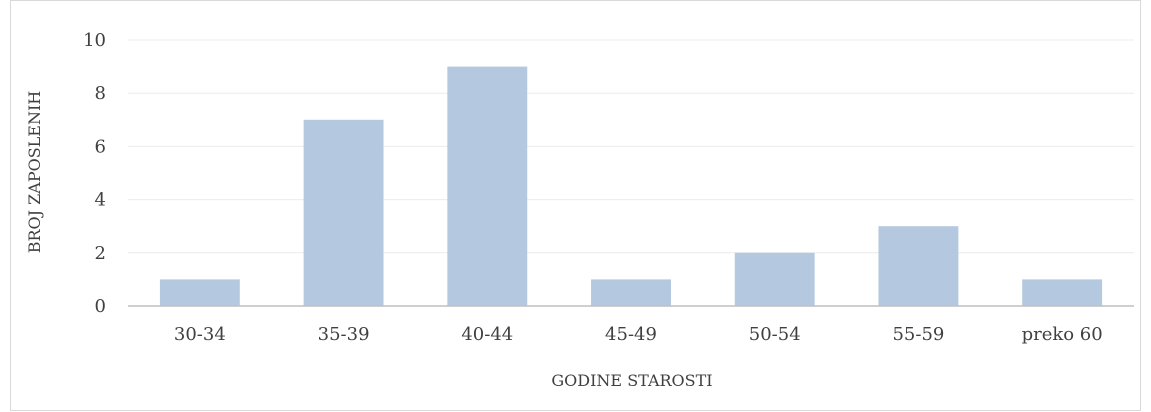  I want to click on y-tick-label: 2, so click(100, 253).